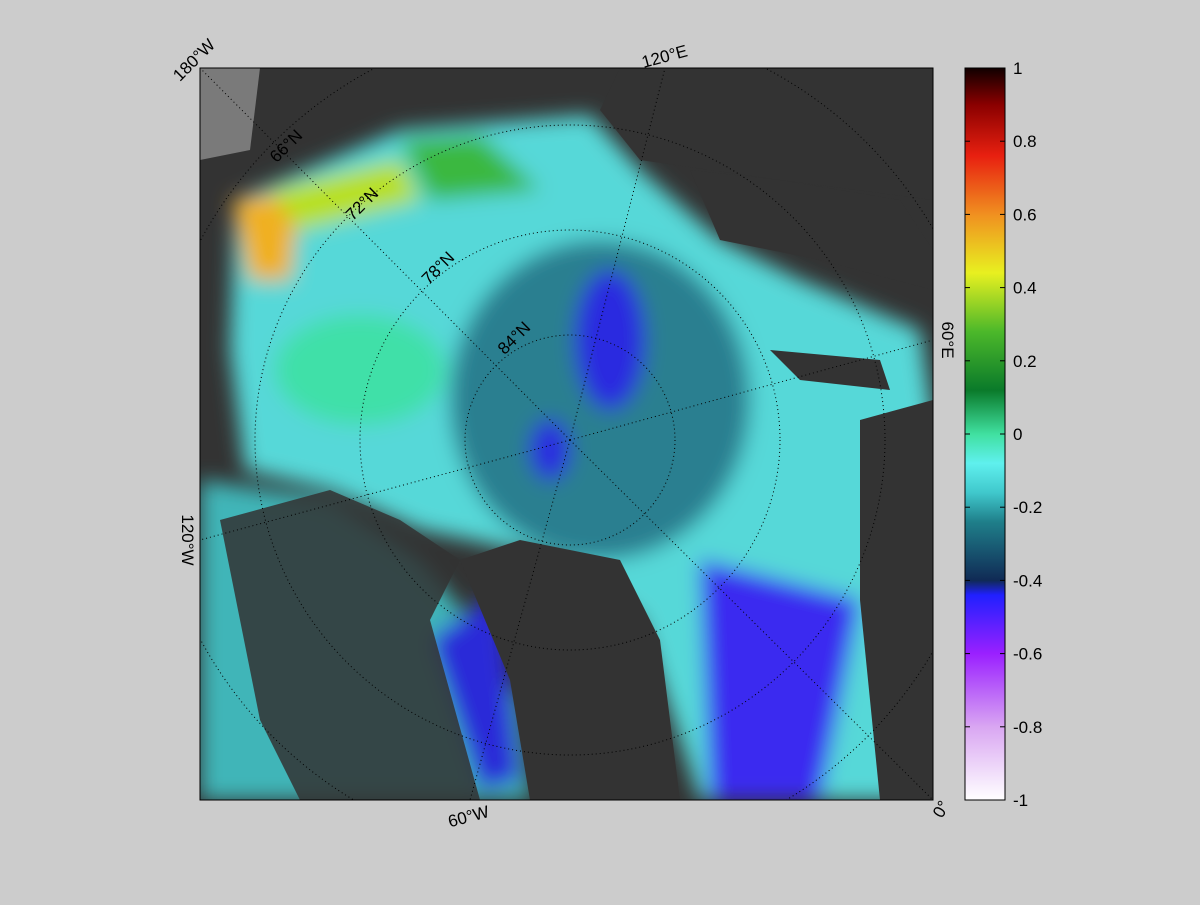 This screenshot has width=1200, height=905. What do you see at coordinates (468, 816) in the screenshot?
I see `meridian-label: 60°W` at bounding box center [468, 816].